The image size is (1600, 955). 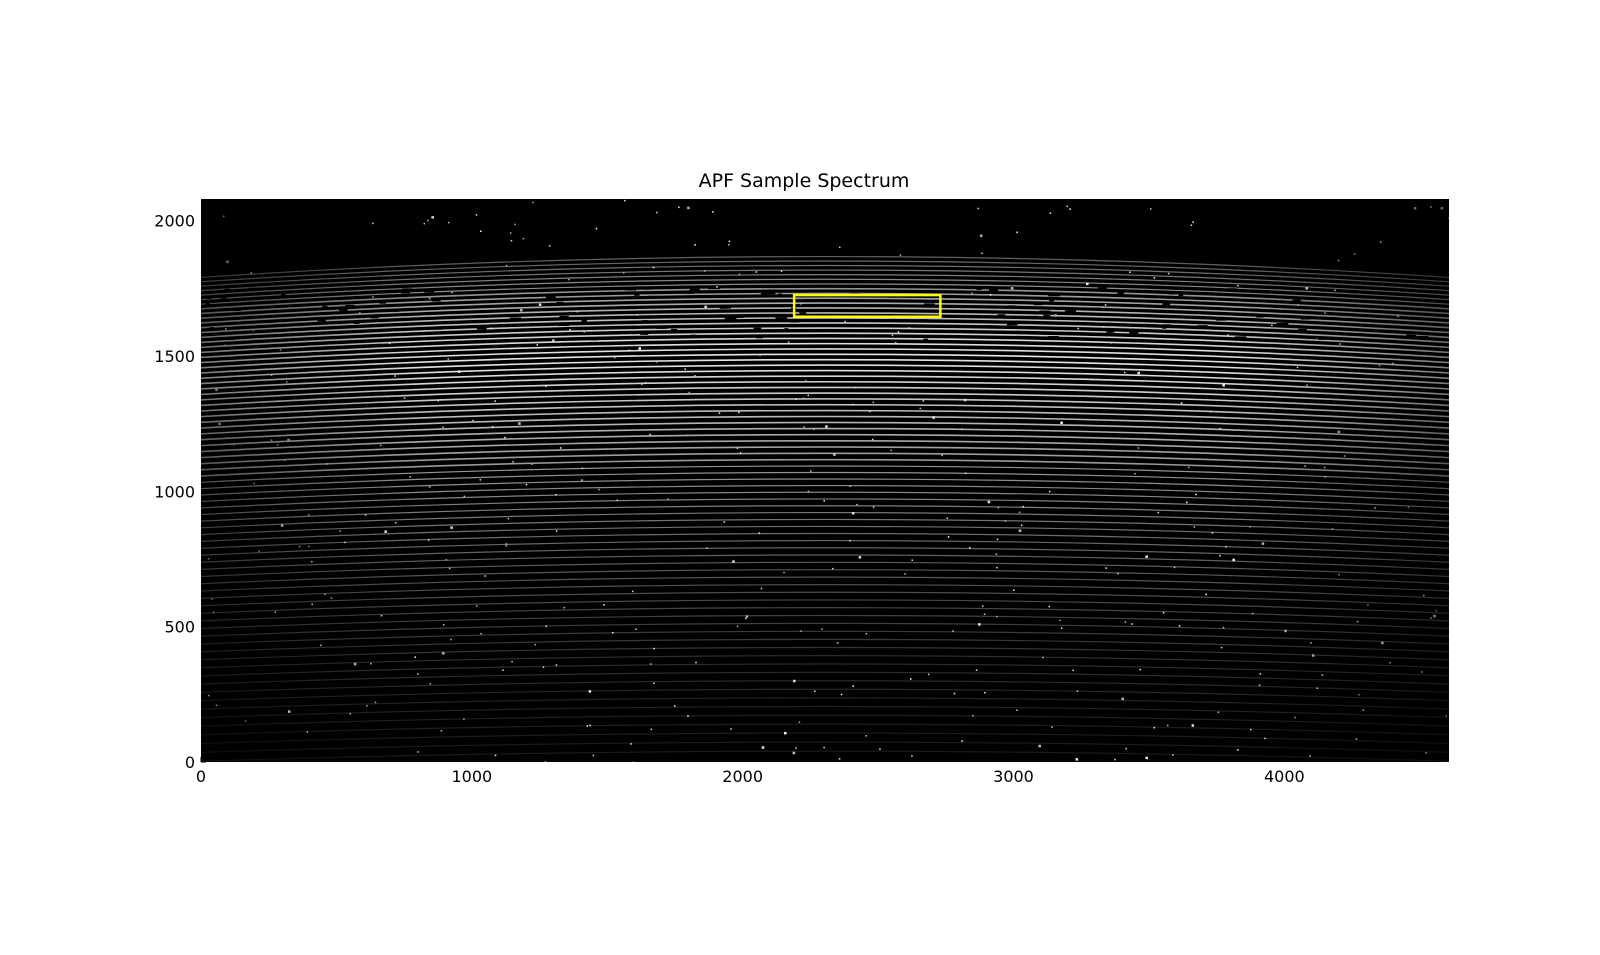 I want to click on y-axis: 0 500 1000 1500 2000, so click(x=180, y=492).